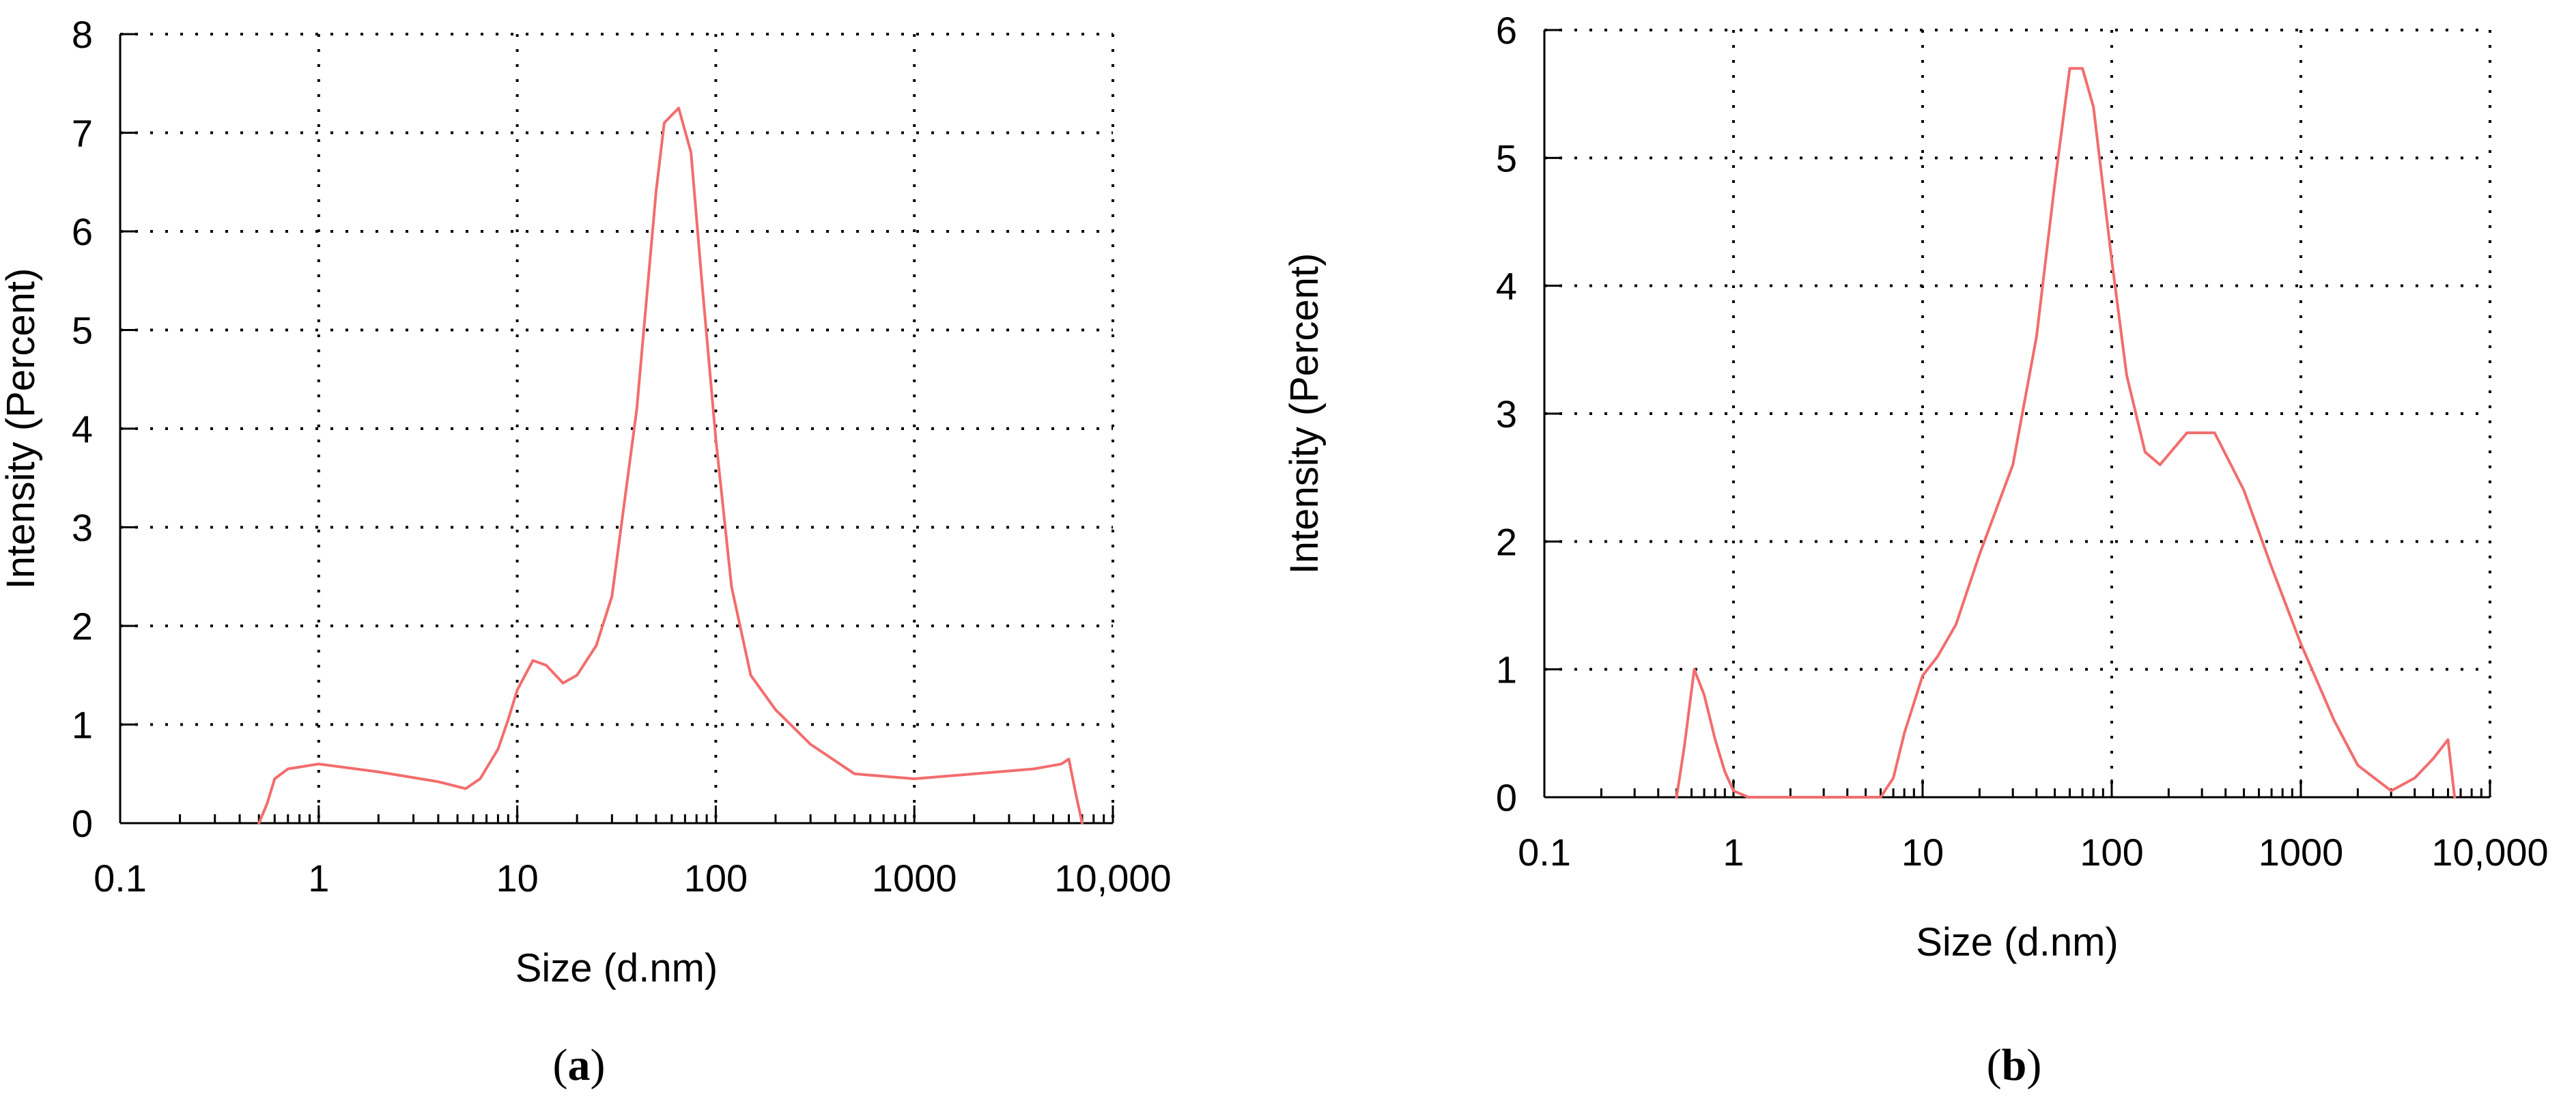  Describe the element at coordinates (1922, 852) in the screenshot. I see `x-tick-label-b-2: 10` at that location.